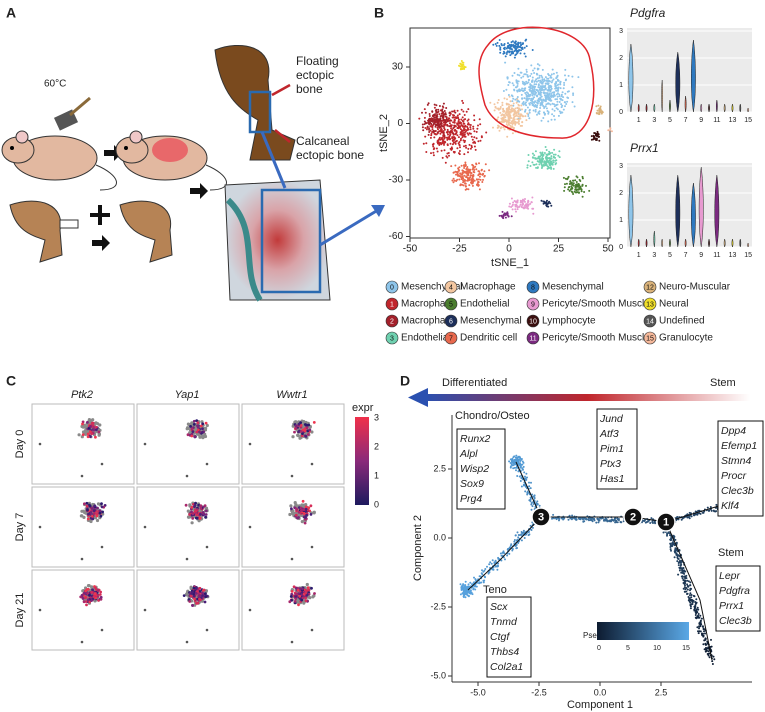 The height and width of the screenshot is (712, 765). What do you see at coordinates (621, 193) in the screenshot?
I see `y-tick-label: 2` at bounding box center [621, 193].